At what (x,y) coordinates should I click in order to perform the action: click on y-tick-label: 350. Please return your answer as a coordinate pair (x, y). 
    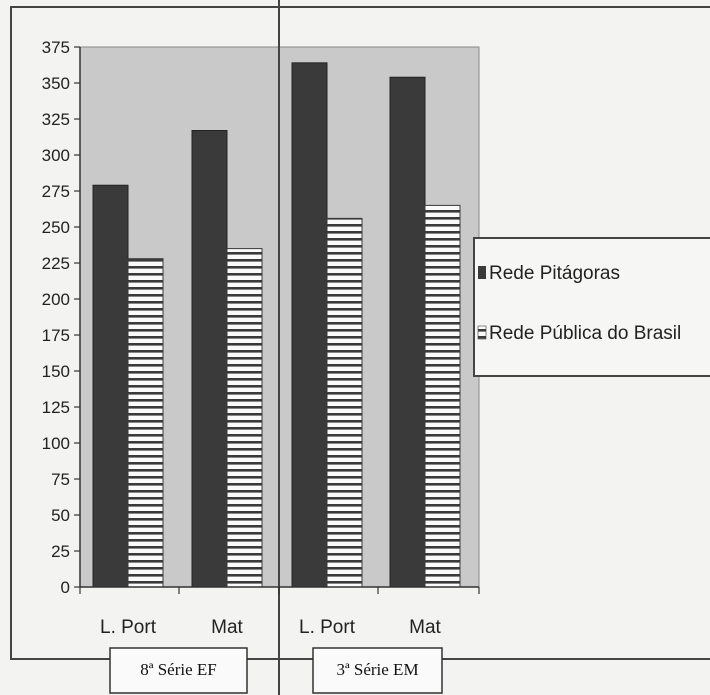
    Looking at the image, I should click on (56, 83).